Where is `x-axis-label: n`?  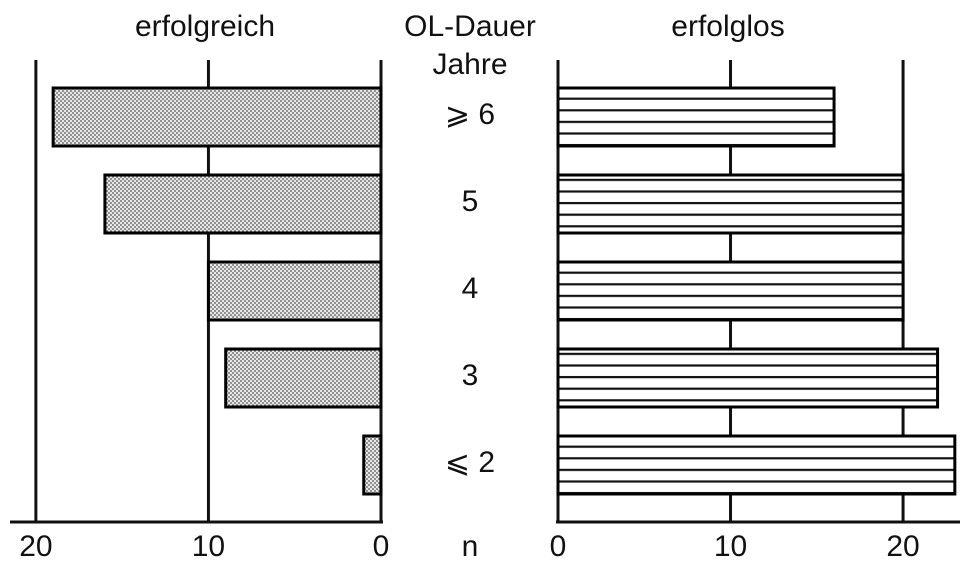 x-axis-label: n is located at coordinates (470, 546).